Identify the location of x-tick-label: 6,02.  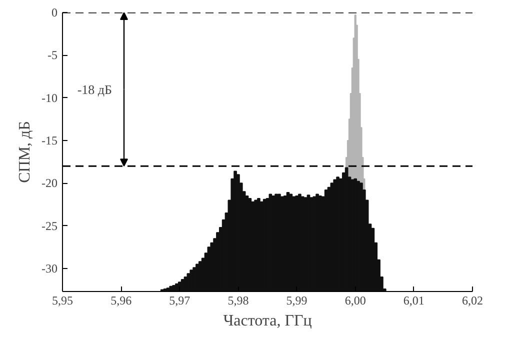
(472, 301).